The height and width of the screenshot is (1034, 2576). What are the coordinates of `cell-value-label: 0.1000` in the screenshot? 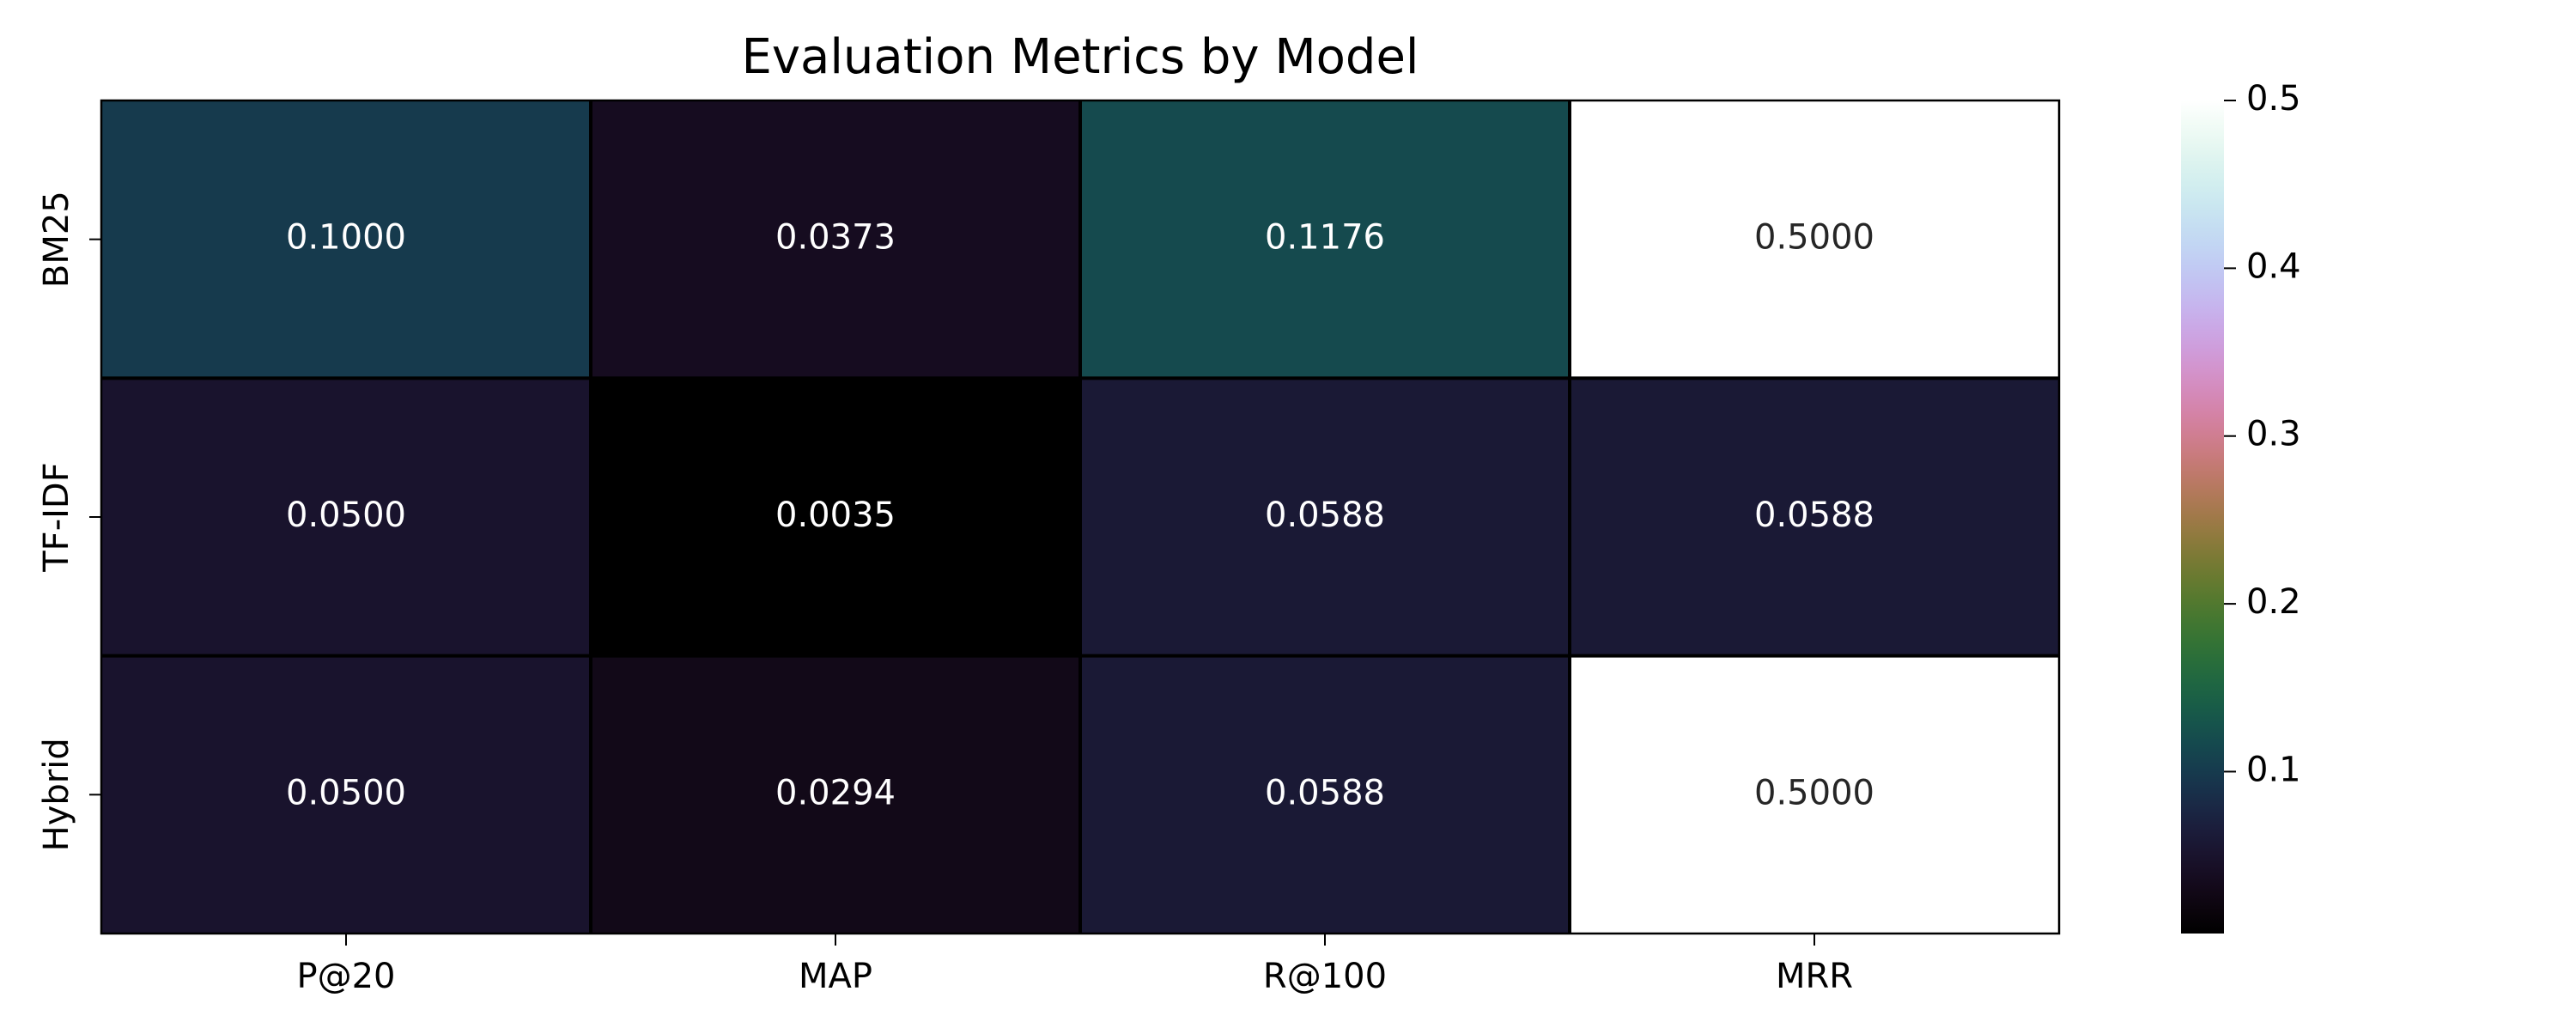 It's located at (346, 238).